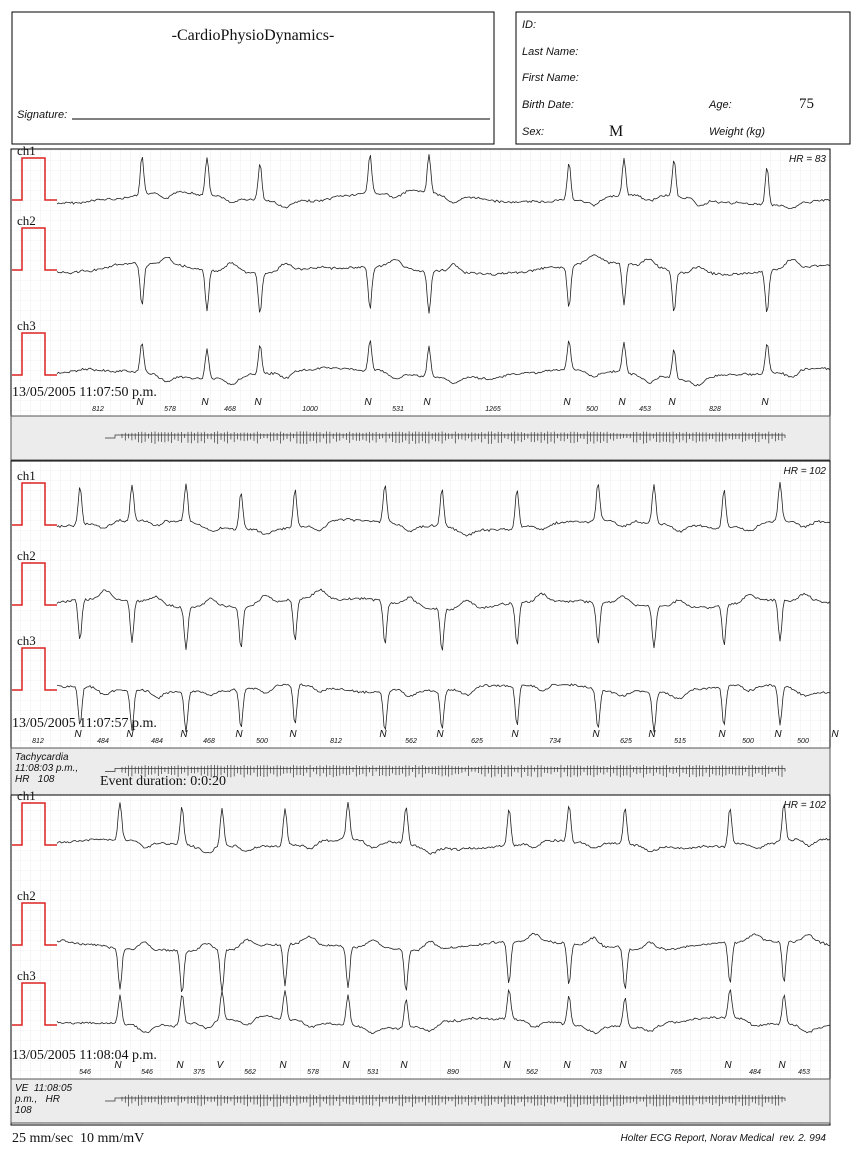 The image size is (861, 1151). Describe the element at coordinates (804, 1072) in the screenshot. I see `rr-interval: 453` at that location.